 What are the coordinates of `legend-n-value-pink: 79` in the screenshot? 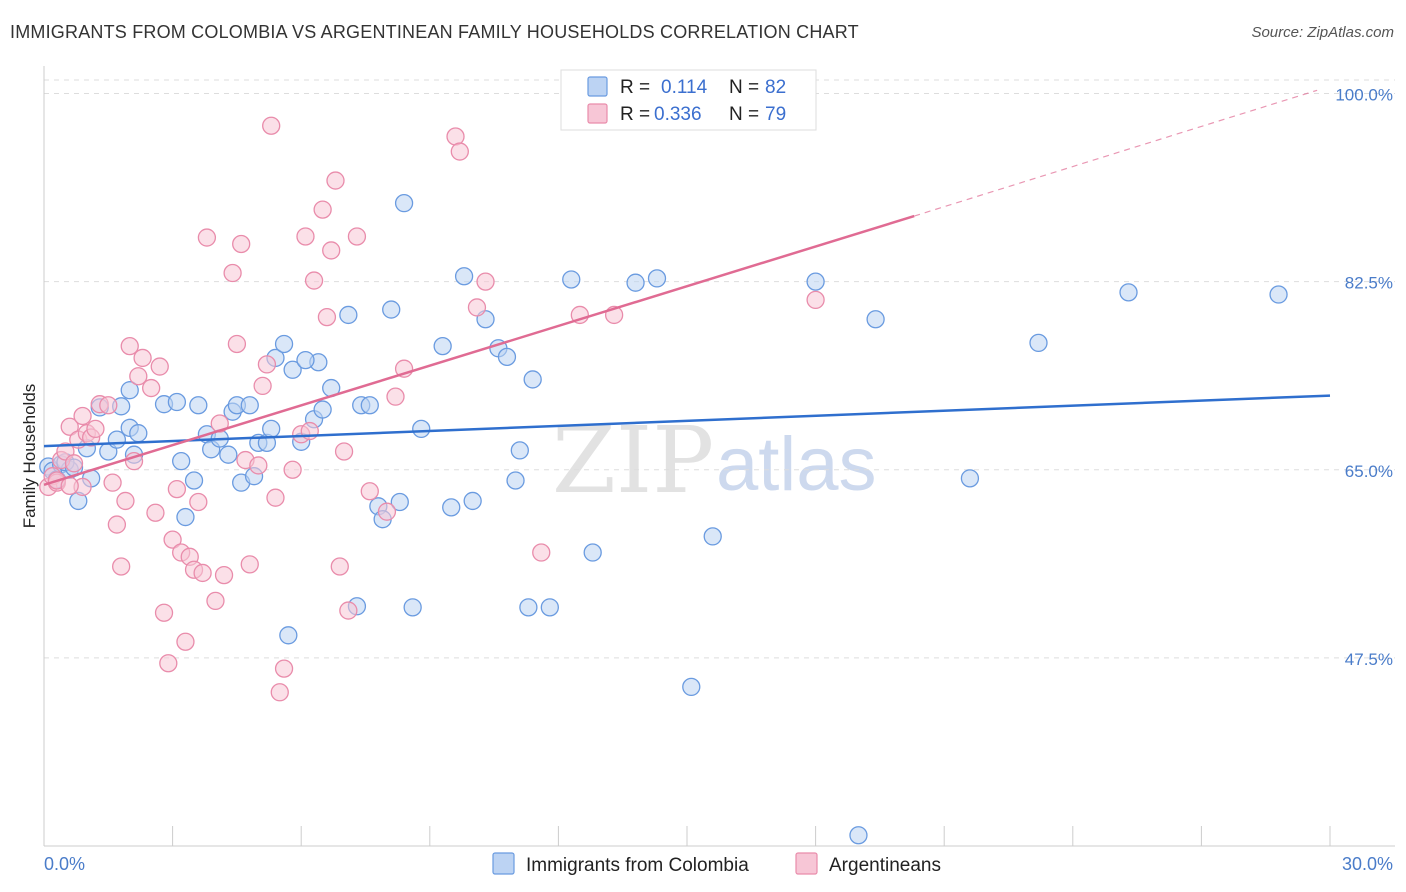 It's located at (775, 114).